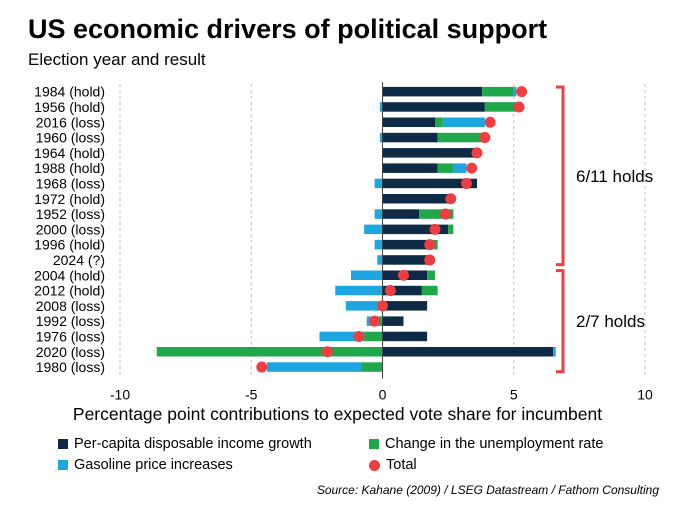  Describe the element at coordinates (645, 393) in the screenshot. I see `x-tick-label: 10` at that location.